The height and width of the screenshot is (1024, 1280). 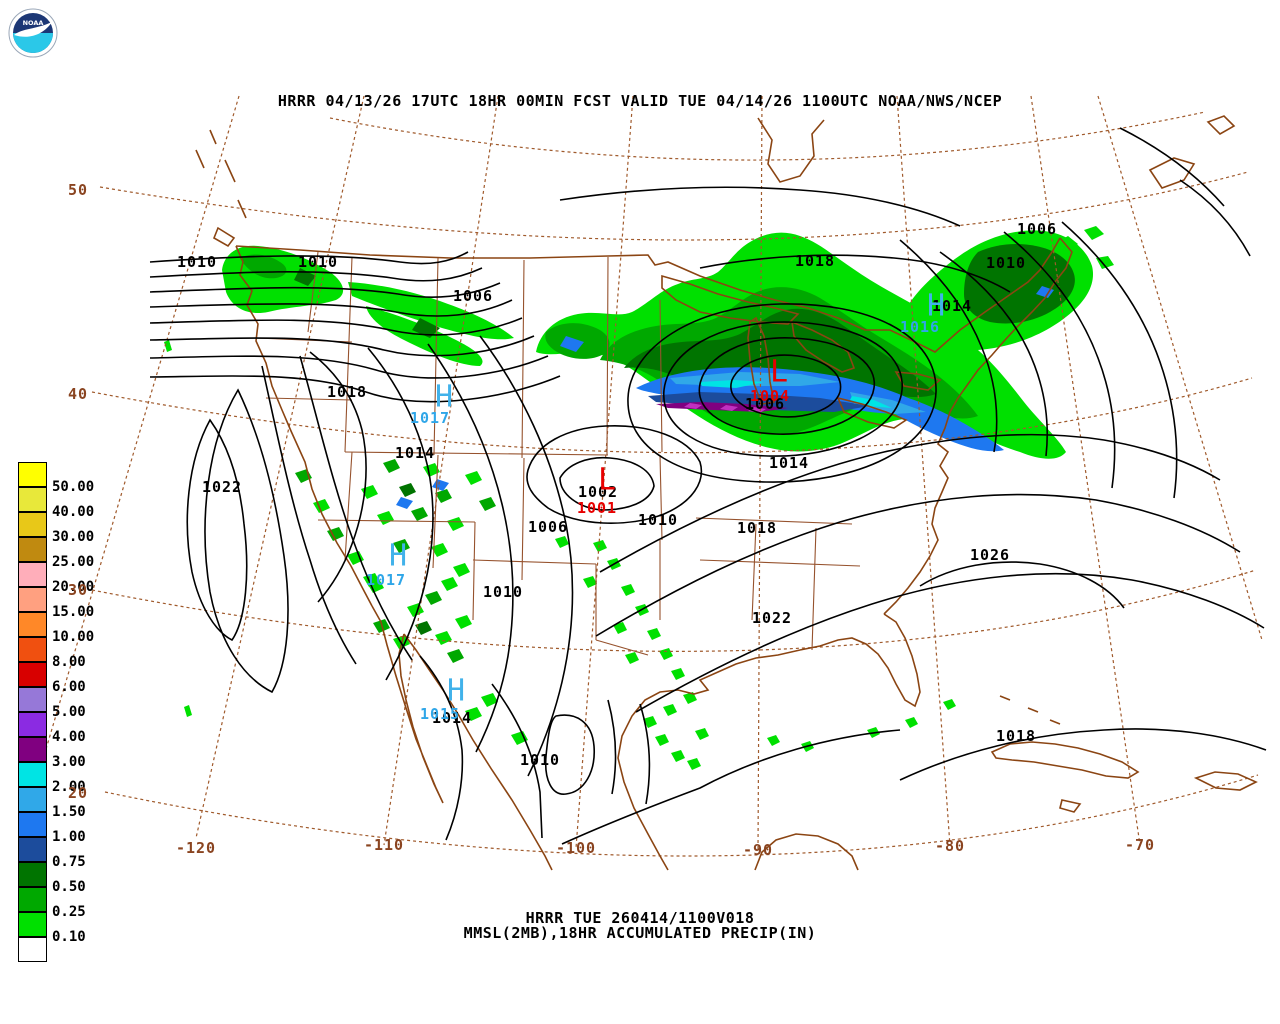 I want to click on noaa-logo-text: NOAA, so click(x=33, y=23).